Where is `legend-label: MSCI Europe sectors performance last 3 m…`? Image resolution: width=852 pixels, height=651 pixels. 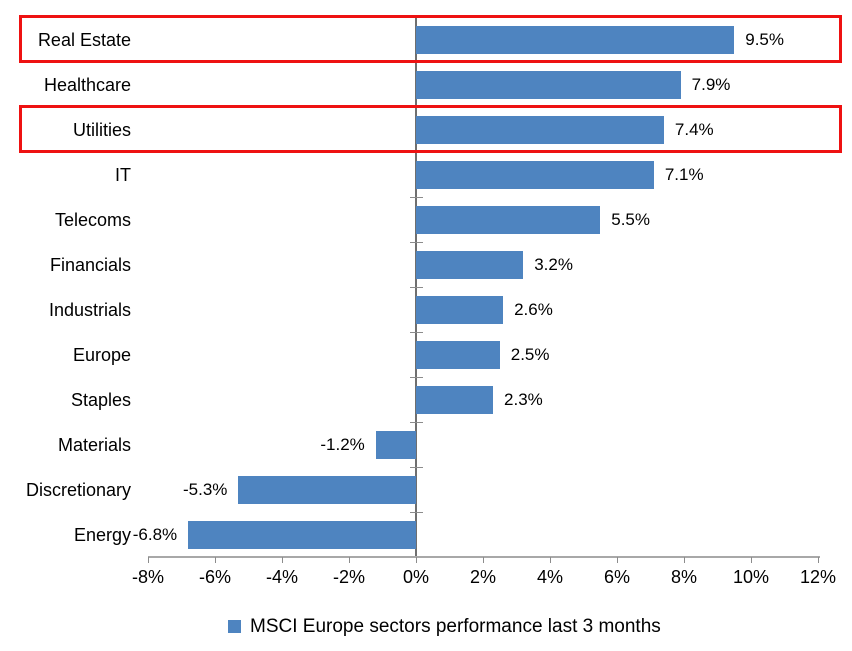 legend-label: MSCI Europe sectors performance last 3 m… is located at coordinates (455, 626).